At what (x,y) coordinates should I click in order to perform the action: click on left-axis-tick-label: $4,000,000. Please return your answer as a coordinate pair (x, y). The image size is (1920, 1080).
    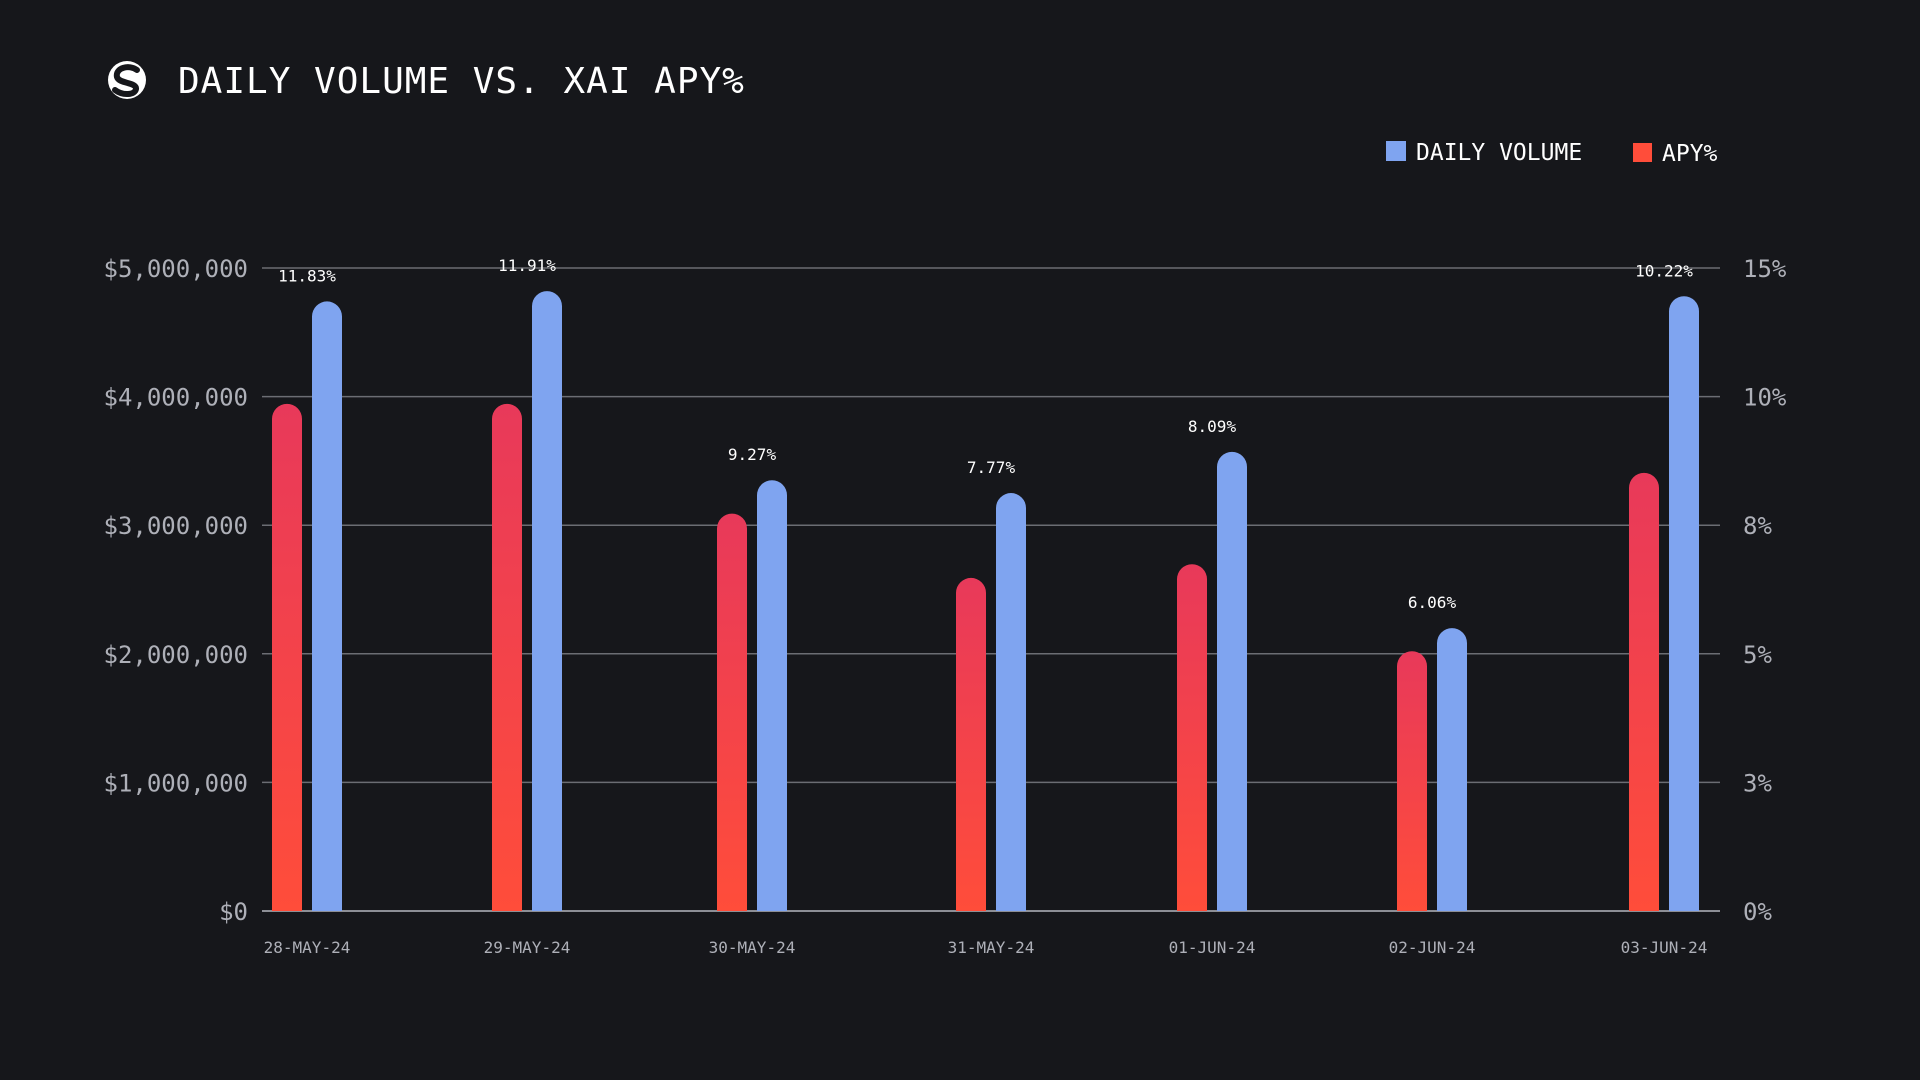
    Looking at the image, I should click on (176, 398).